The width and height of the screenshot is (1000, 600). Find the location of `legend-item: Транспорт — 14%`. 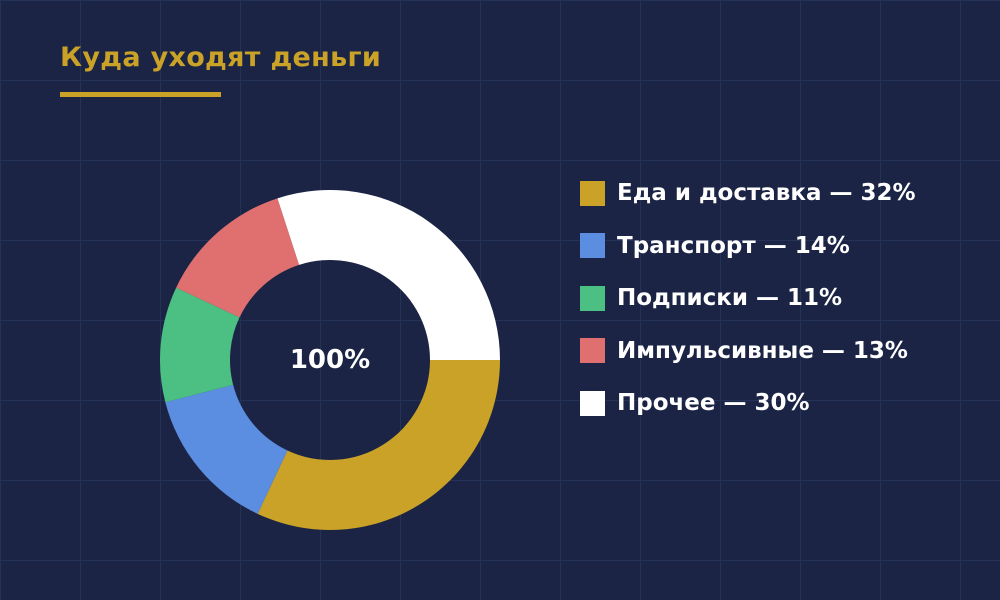

legend-item: Транспорт — 14% is located at coordinates (748, 246).